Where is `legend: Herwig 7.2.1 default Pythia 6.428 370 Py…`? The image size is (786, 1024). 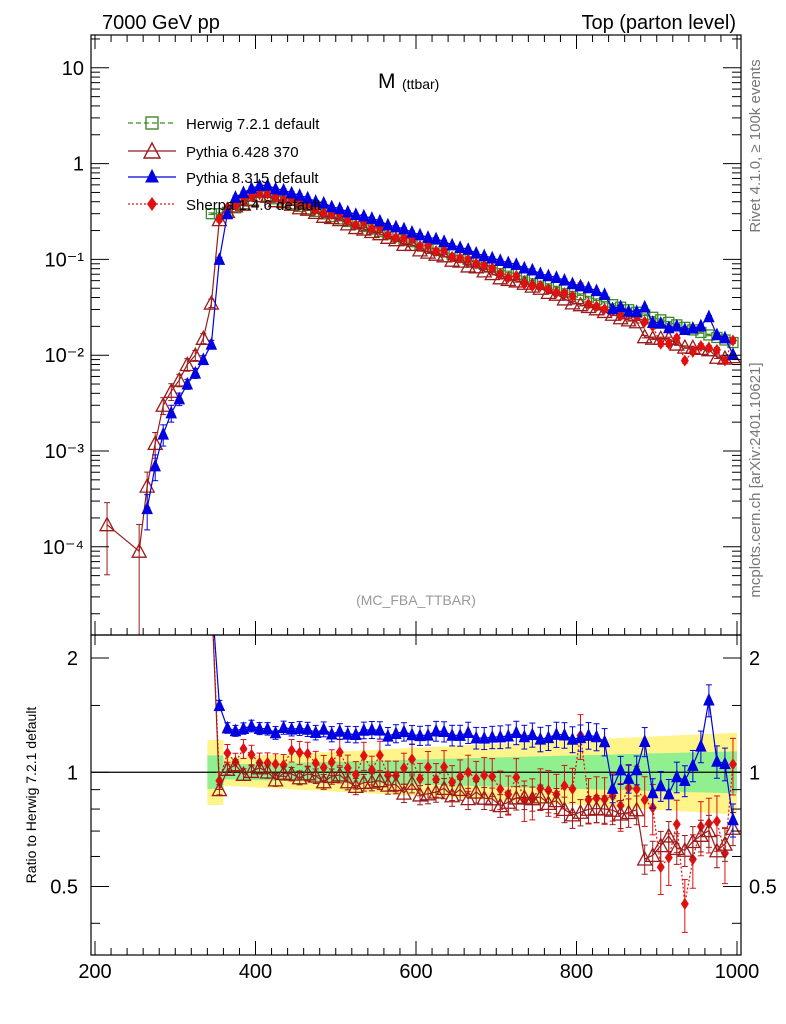 legend: Herwig 7.2.1 default Pythia 6.428 370 Py… is located at coordinates (225, 165).